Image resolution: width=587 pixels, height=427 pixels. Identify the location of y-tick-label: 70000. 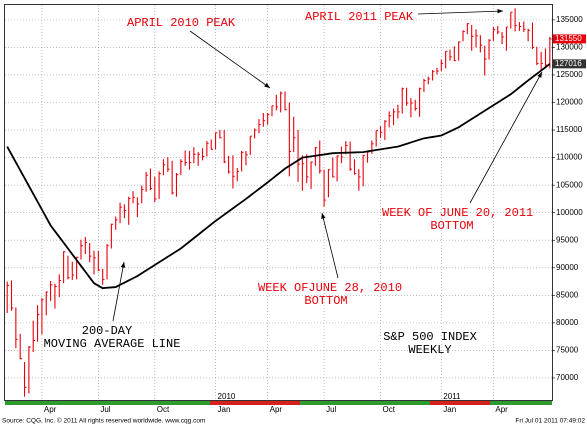
(567, 377).